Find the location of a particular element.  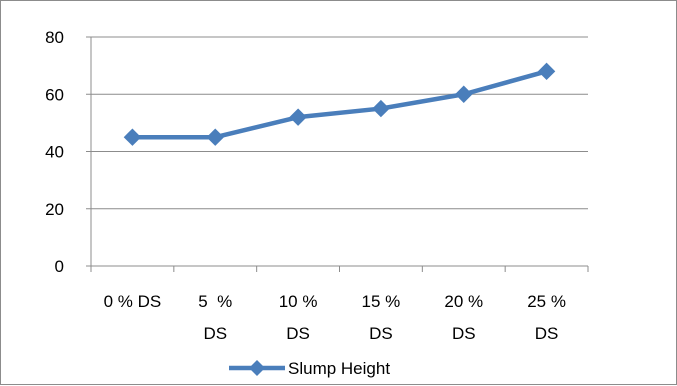

y-tick-label: 20 is located at coordinates (54, 209).